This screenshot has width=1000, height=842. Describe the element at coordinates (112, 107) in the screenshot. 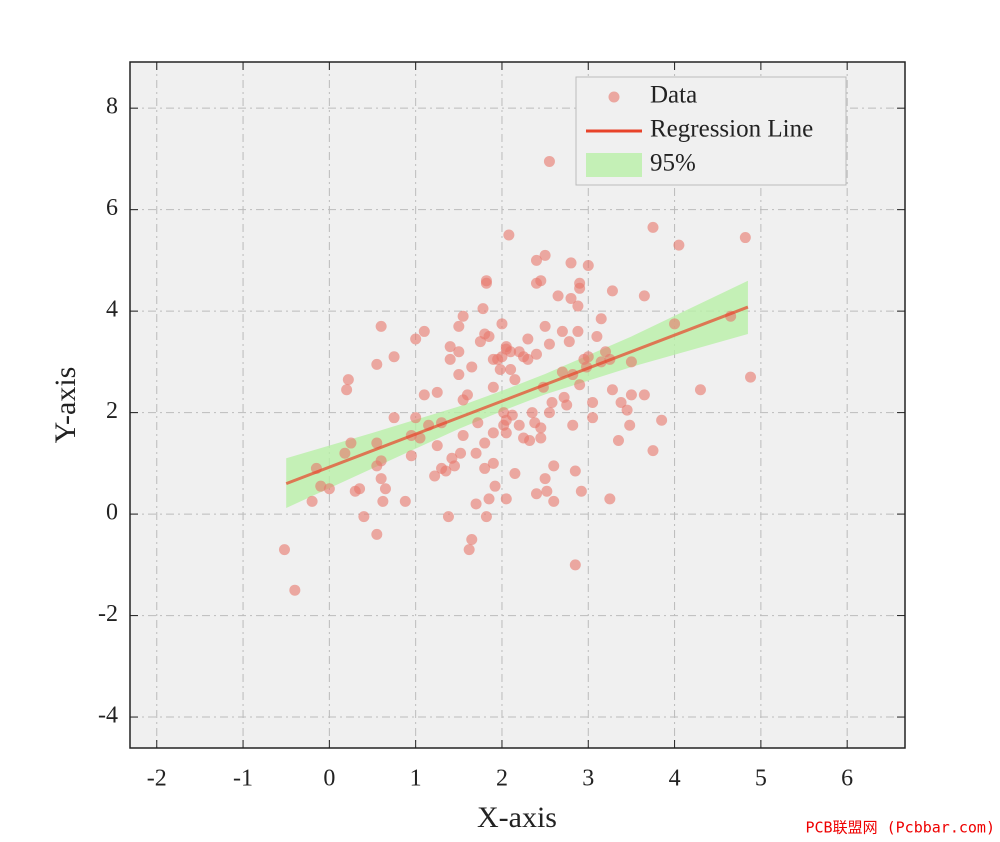

I see `y-tick-label: 8` at that location.